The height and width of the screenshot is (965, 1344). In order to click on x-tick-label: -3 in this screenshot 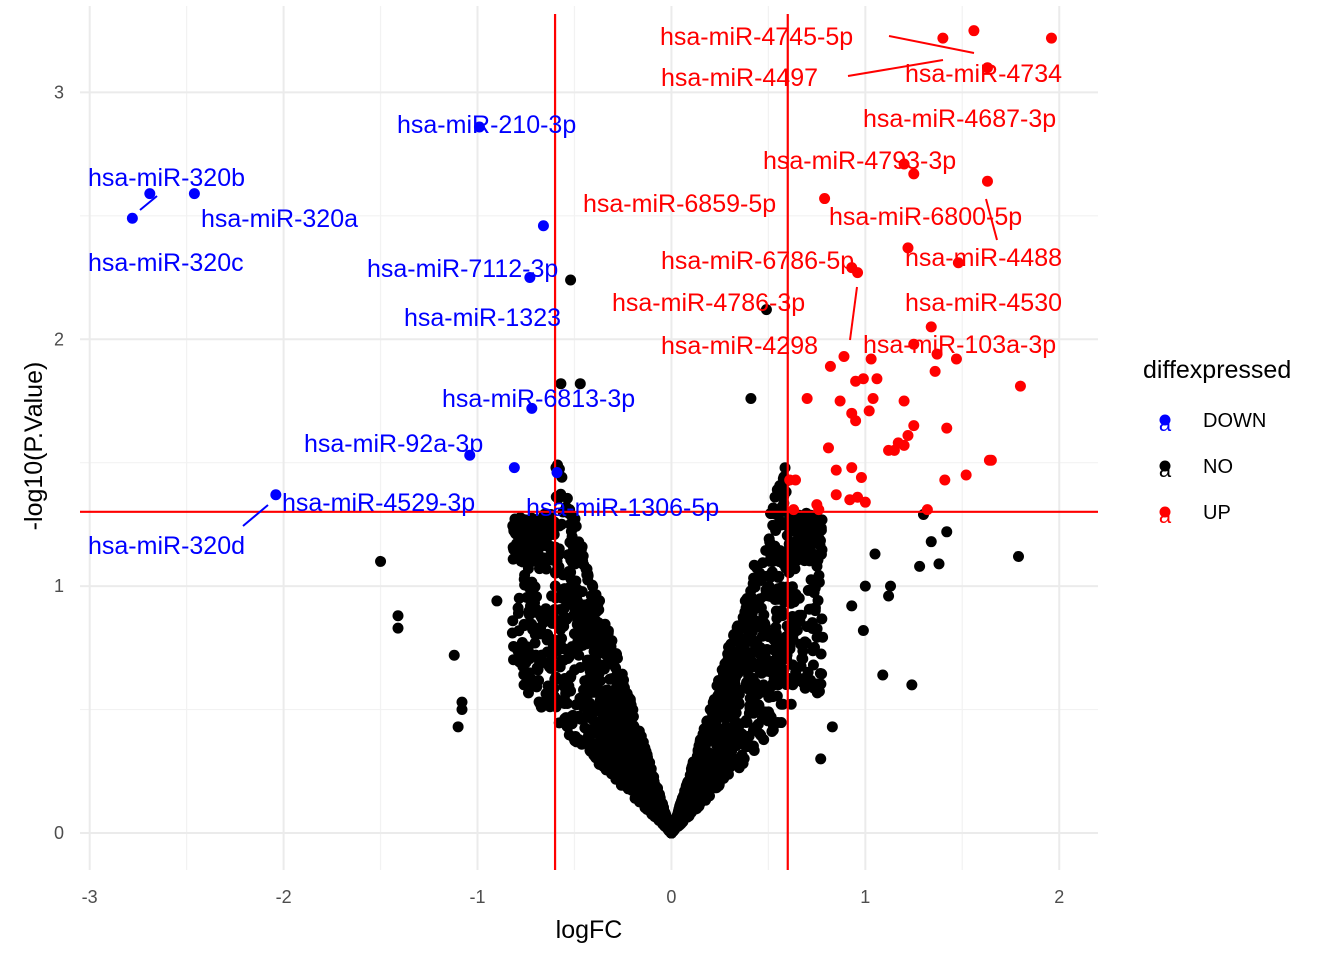, I will do `click(90, 897)`.